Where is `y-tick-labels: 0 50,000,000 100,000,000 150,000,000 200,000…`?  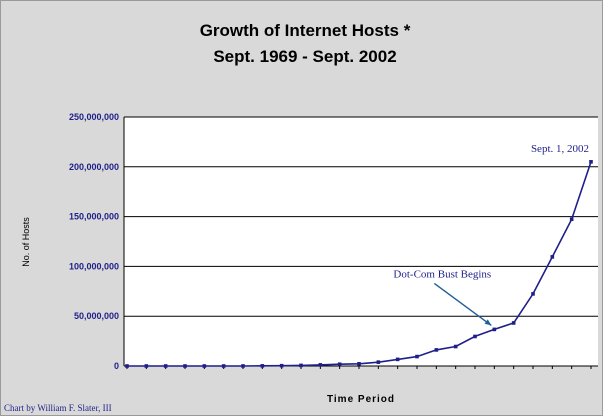
y-tick-labels: 0 50,000,000 100,000,000 150,000,000 200,000… is located at coordinates (94, 241).